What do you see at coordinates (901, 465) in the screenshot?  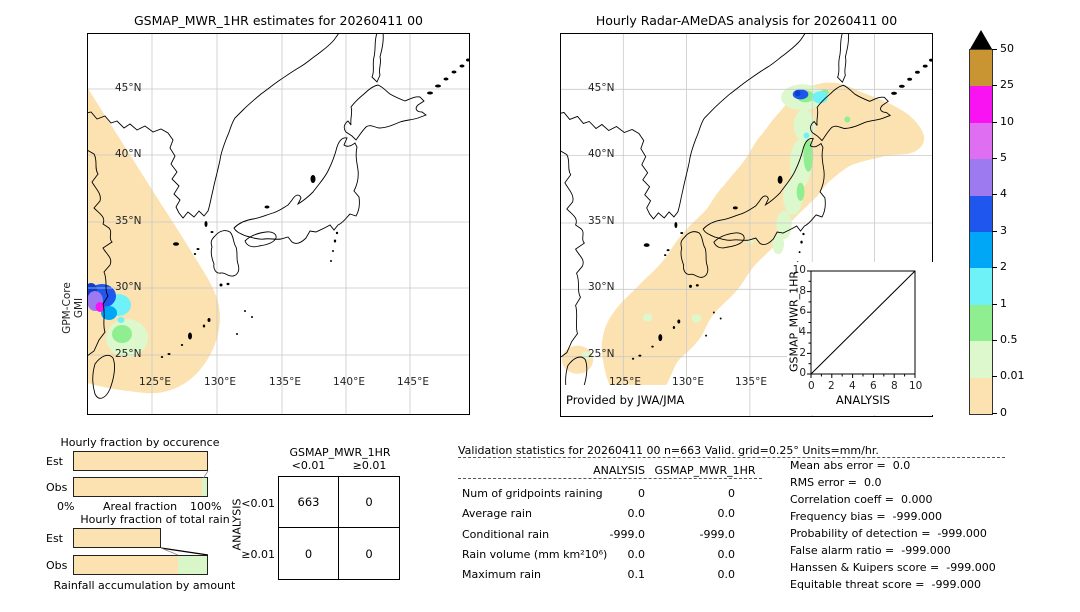 I see `stat-scalar-value: 0.0` at bounding box center [901, 465].